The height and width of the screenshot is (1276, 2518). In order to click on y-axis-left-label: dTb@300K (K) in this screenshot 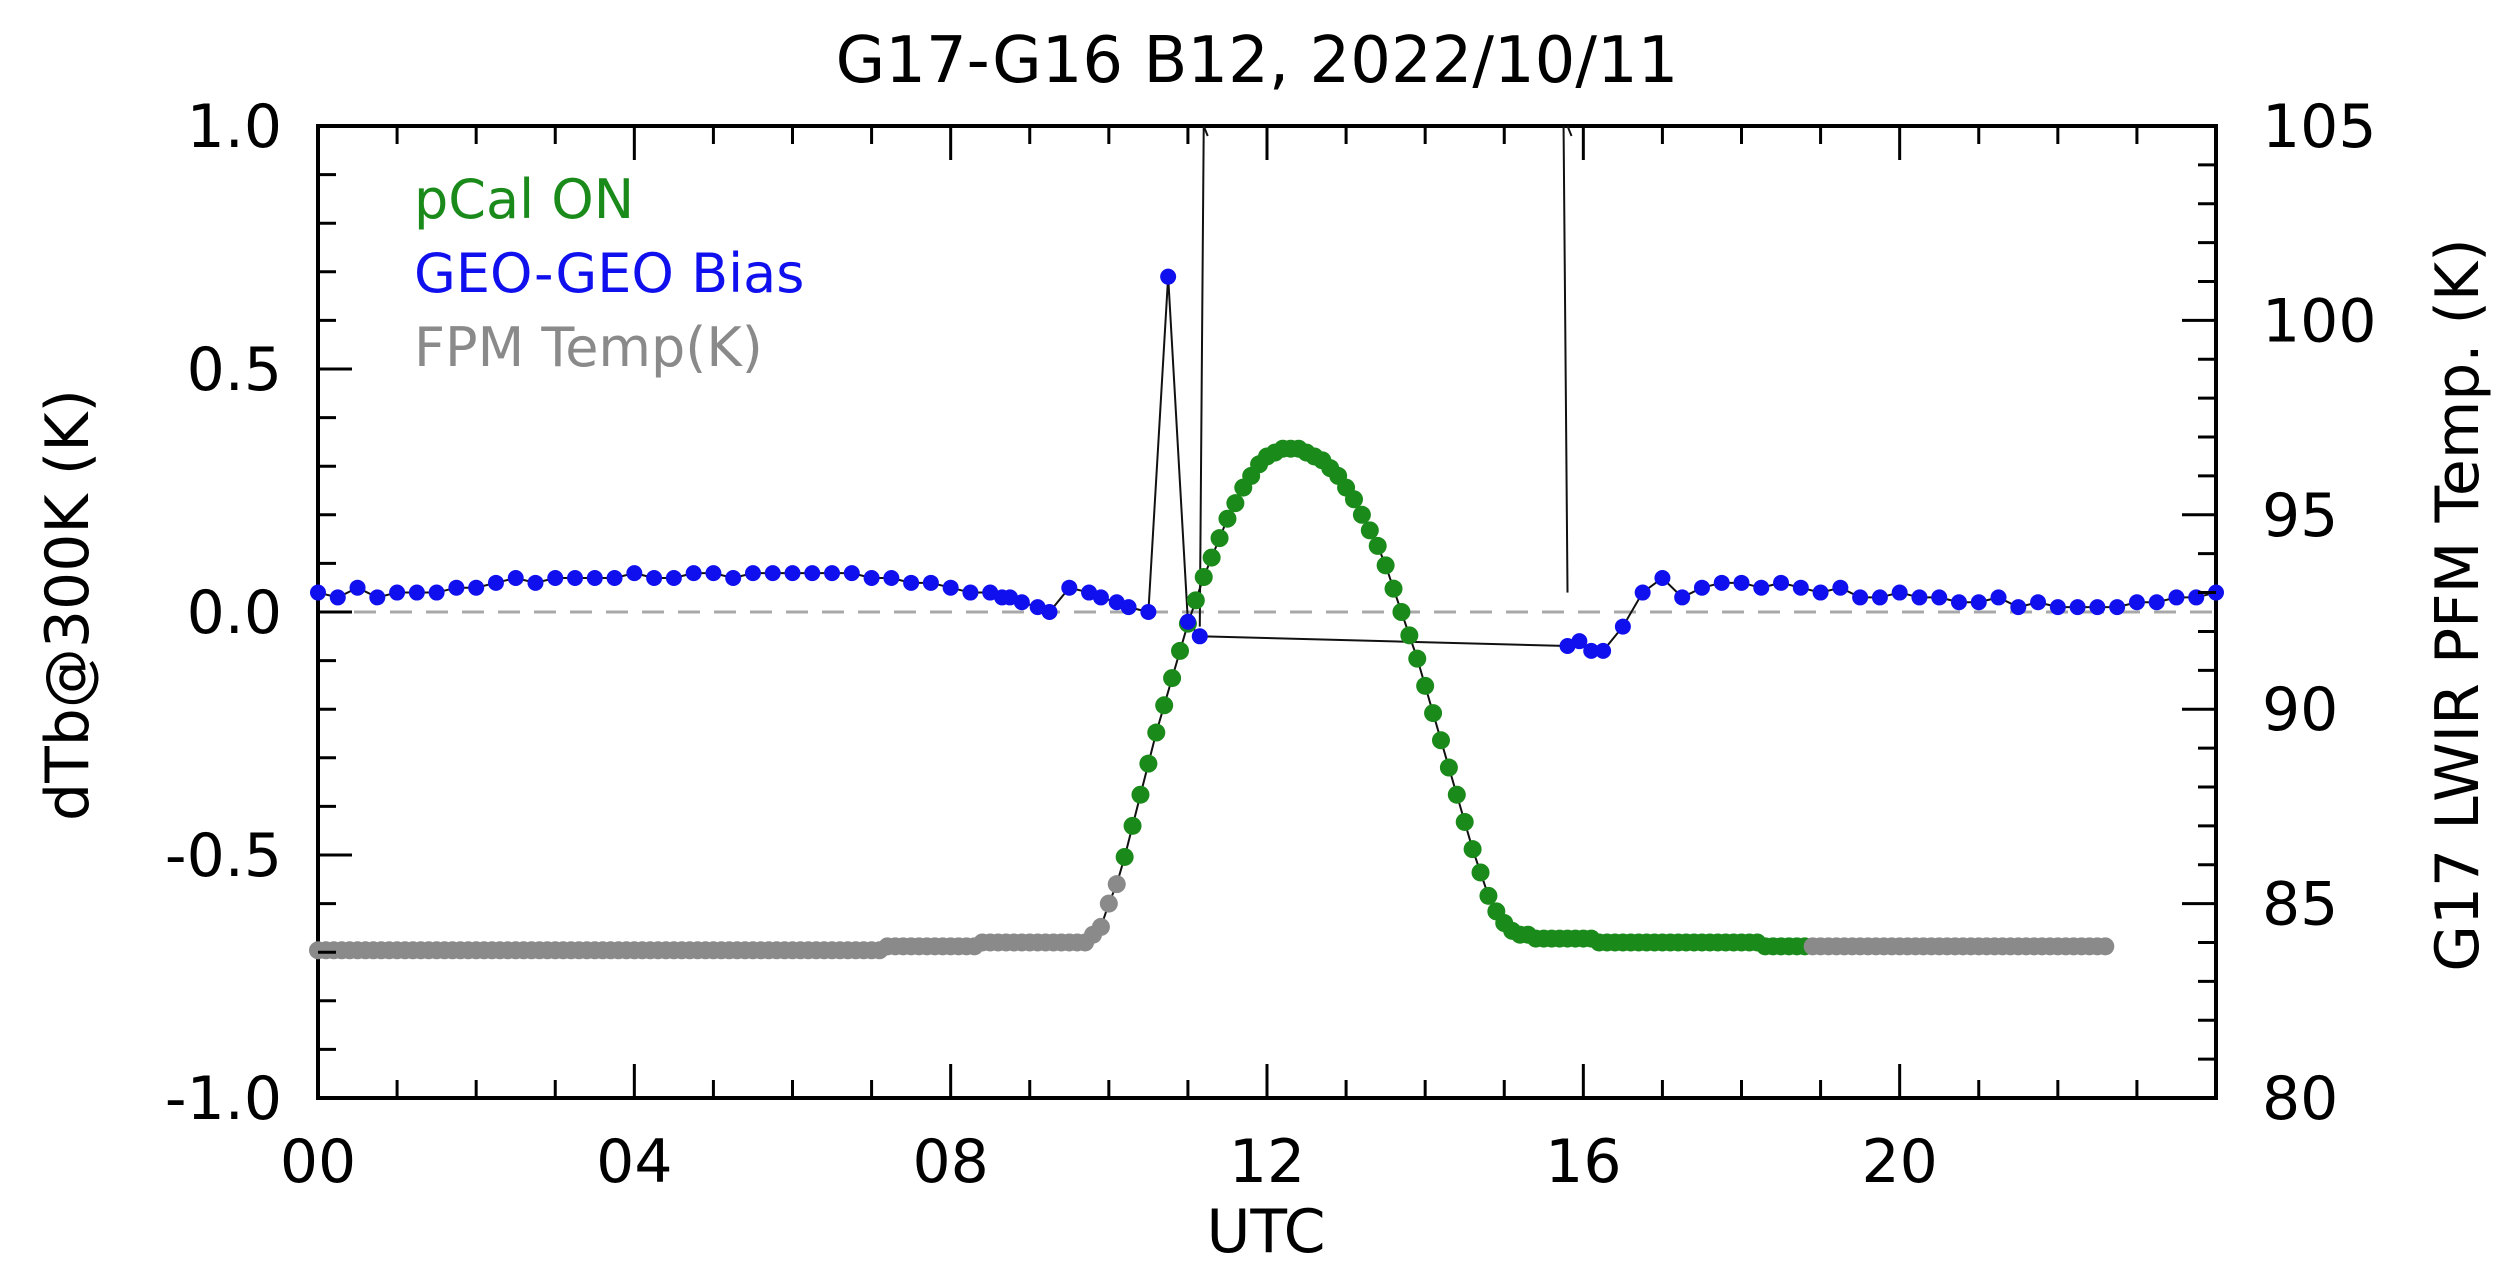, I will do `click(68, 605)`.